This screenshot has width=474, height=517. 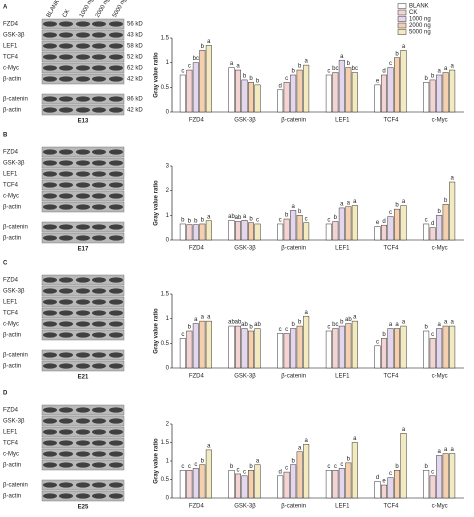 What do you see at coordinates (11, 186) in the screenshot?
I see `blot-row-label: TCF4` at bounding box center [11, 186].